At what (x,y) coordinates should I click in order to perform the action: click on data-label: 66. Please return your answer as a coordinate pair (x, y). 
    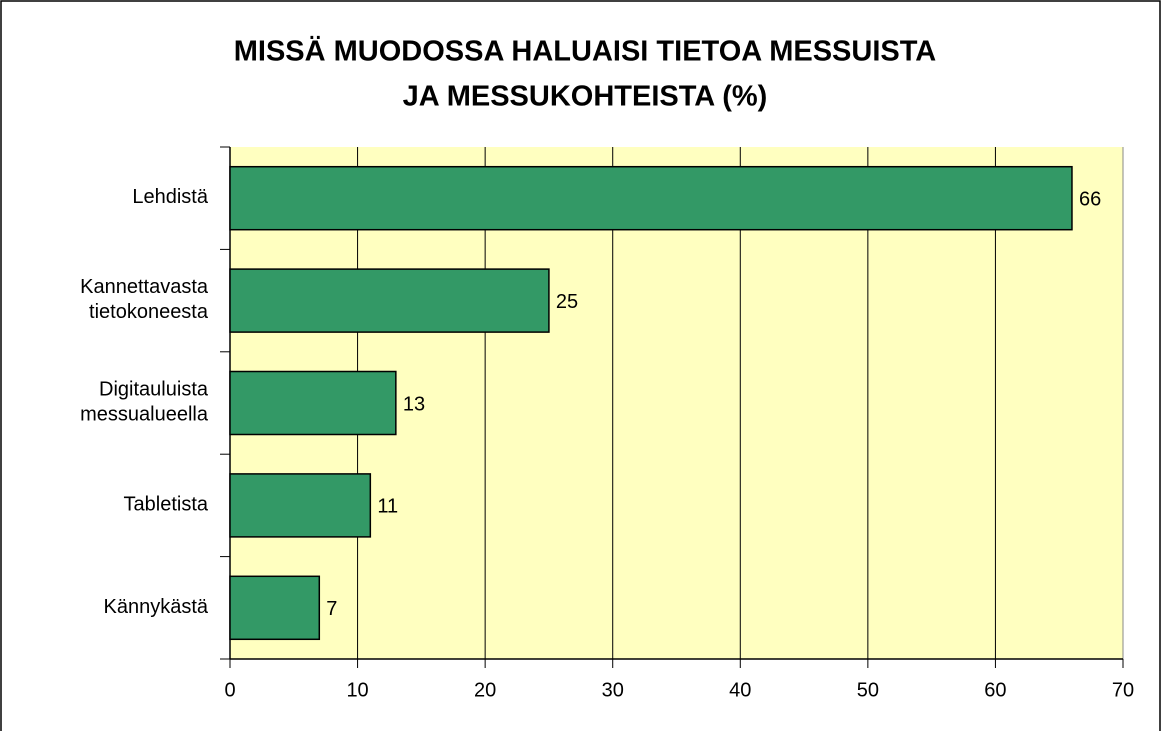
    Looking at the image, I should click on (1090, 199).